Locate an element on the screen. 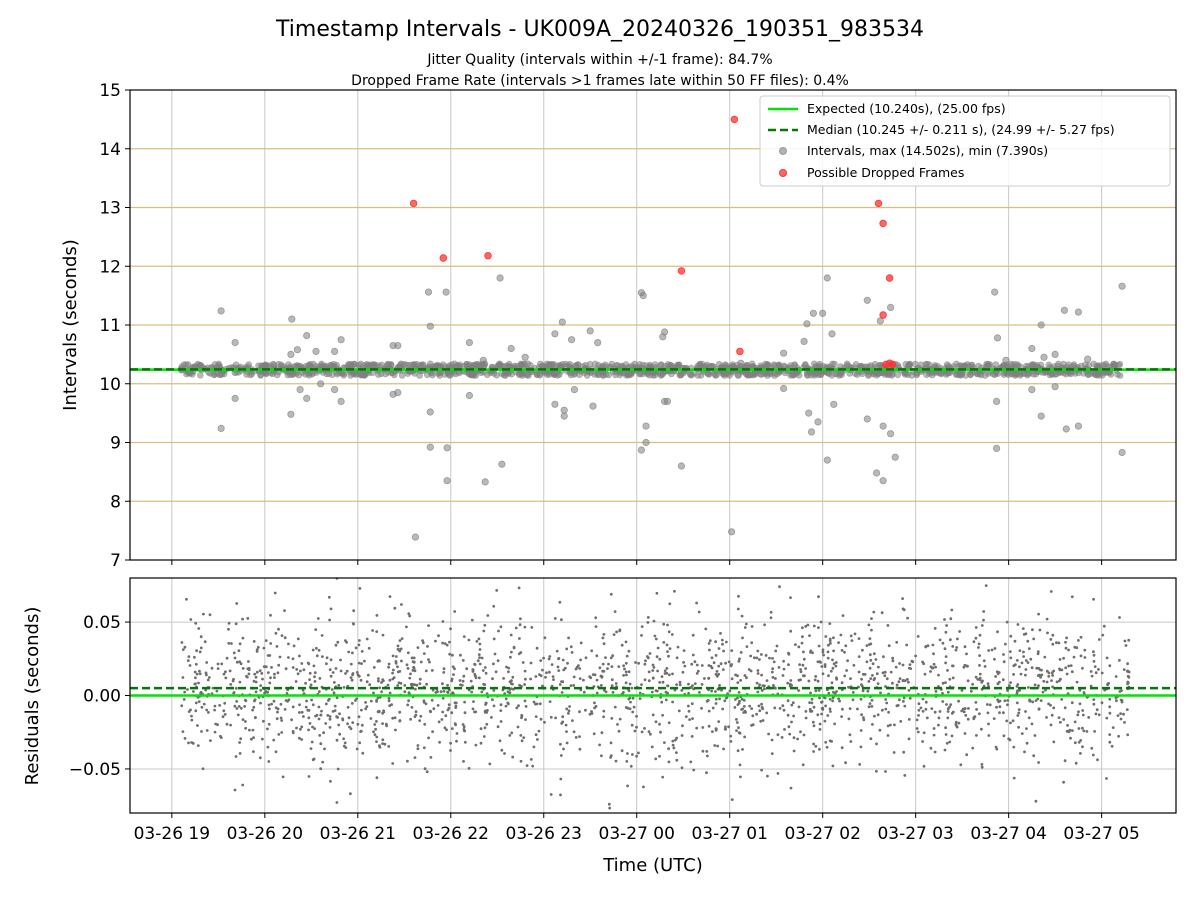 Image resolution: width=1200 pixels, height=900 pixels. residuals-y-label: Residuals (seconds) is located at coordinates (32, 696).